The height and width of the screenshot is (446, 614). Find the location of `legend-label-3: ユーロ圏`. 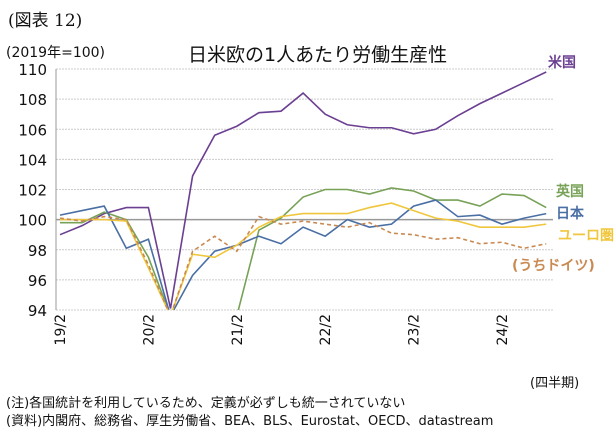

legend-label-3: ユーロ圏 is located at coordinates (586, 236).